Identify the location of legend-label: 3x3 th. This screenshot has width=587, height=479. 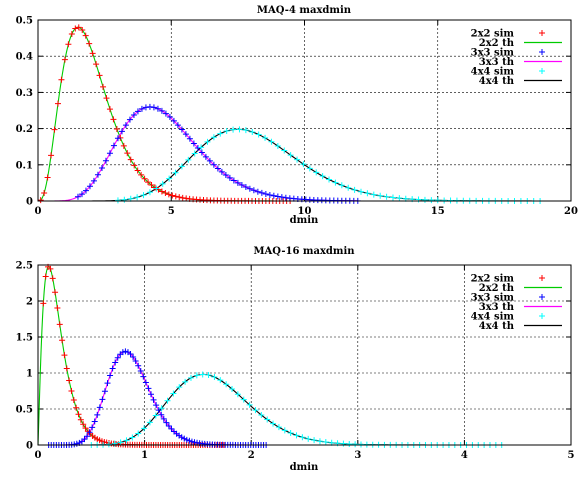
(497, 62).